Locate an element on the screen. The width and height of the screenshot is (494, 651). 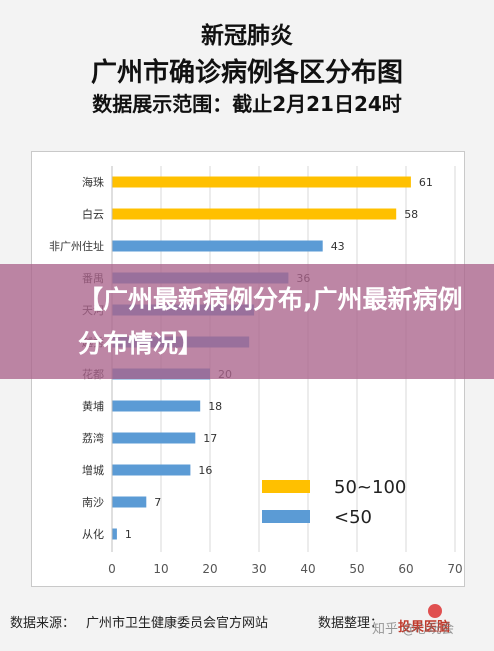
value-label: 7 is located at coordinates (157, 502).